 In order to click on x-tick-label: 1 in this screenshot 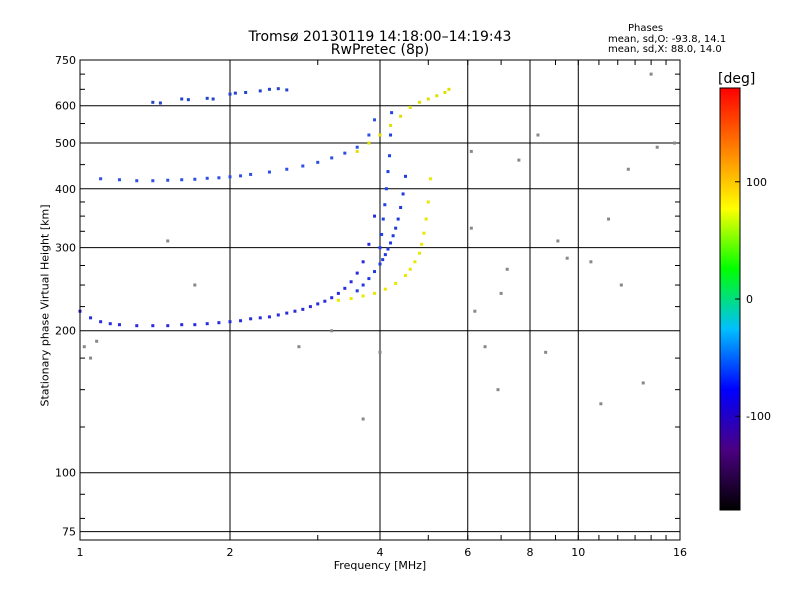, I will do `click(80, 552)`.